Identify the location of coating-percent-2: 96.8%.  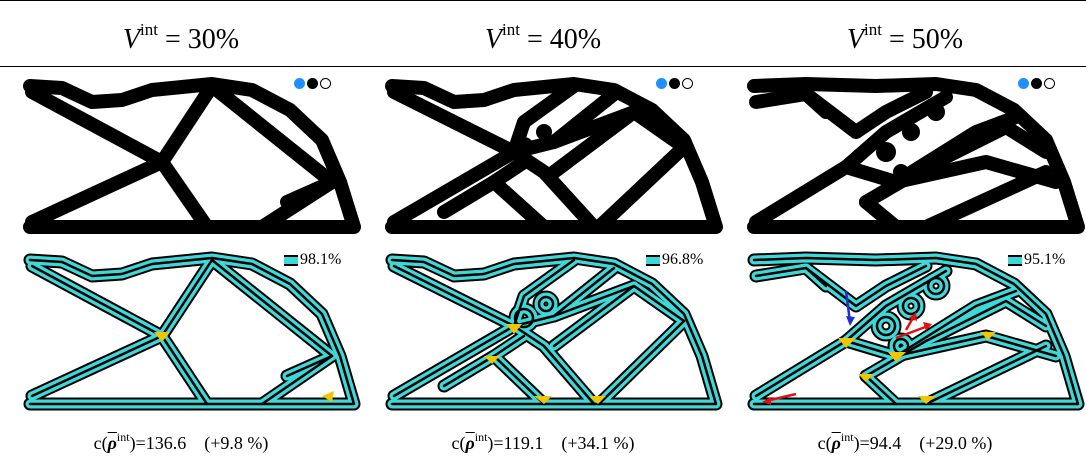
(683, 259).